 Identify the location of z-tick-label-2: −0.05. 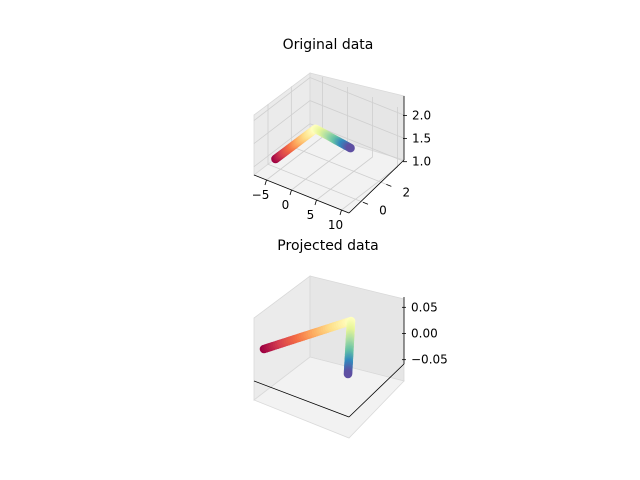
(429, 360).